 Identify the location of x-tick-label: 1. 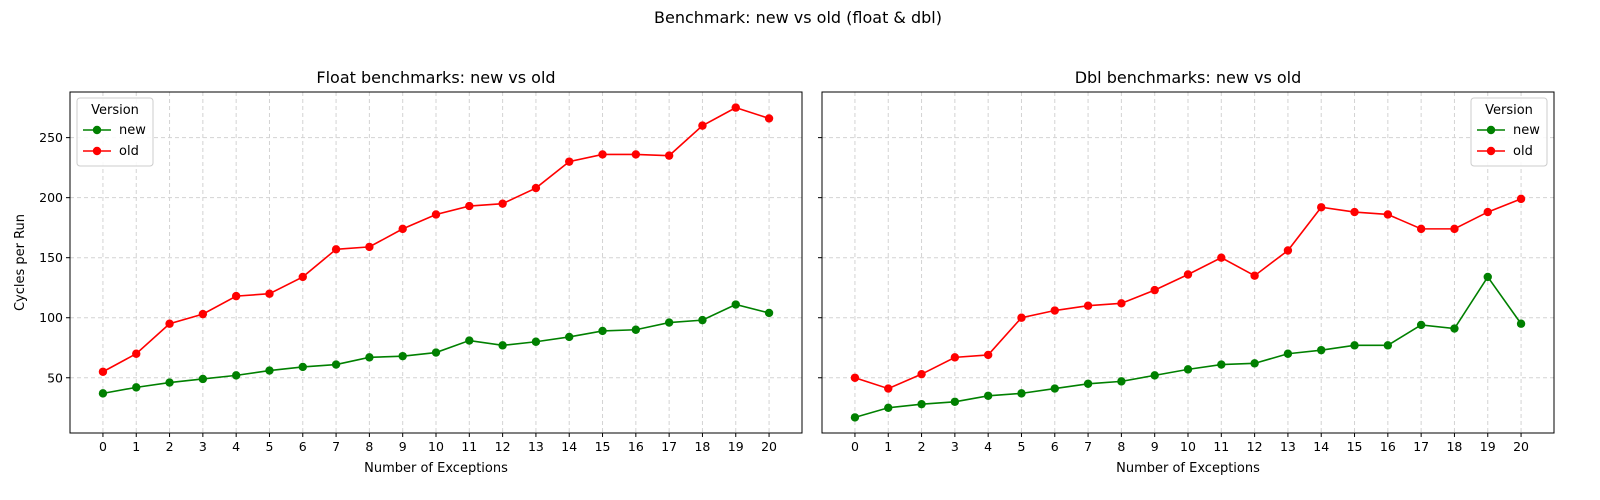
(136, 446).